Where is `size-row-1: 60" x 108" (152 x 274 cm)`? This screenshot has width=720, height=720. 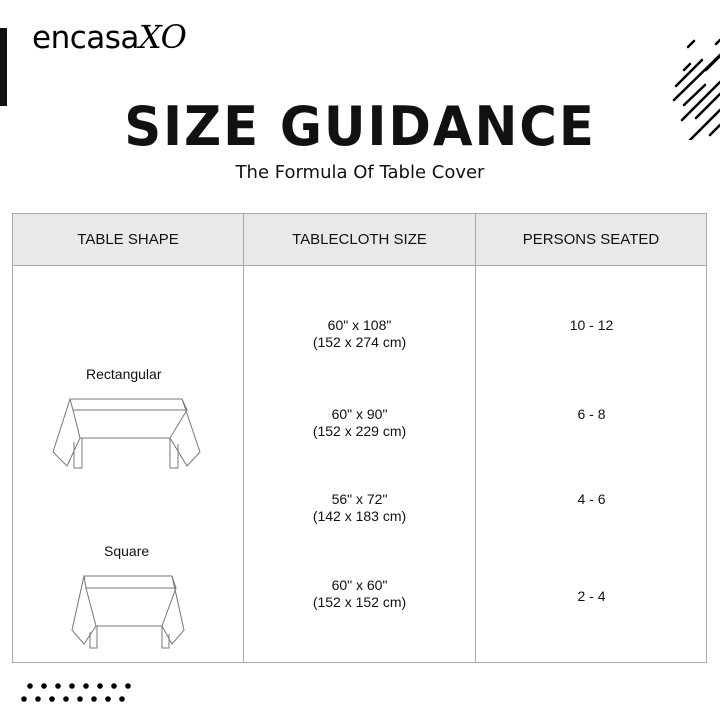
size-row-1: 60" x 108" (152 x 274 cm) is located at coordinates (359, 333).